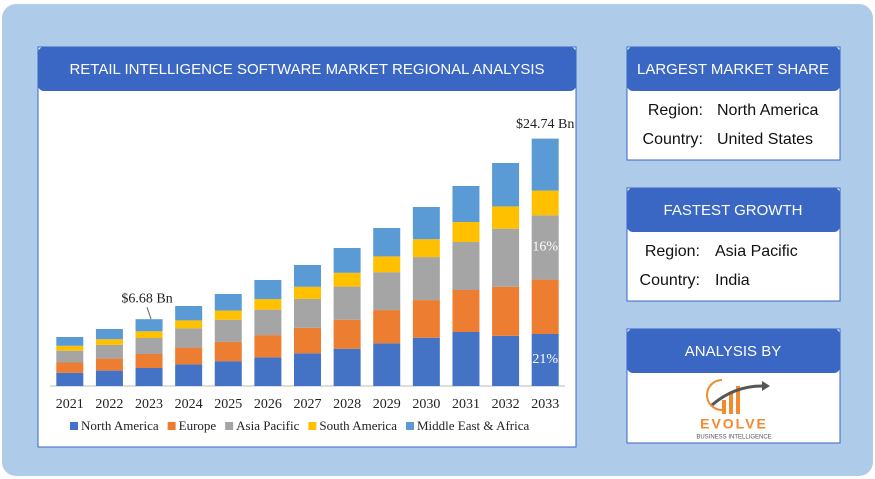  I want to click on panel-title: LARGEST MARKET SHARE, so click(733, 69).